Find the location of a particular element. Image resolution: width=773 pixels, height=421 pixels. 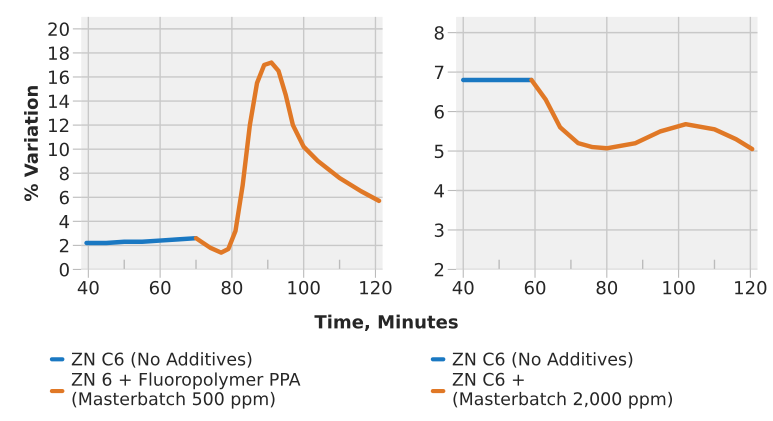

y-tick-label: 18 is located at coordinates (59, 53).